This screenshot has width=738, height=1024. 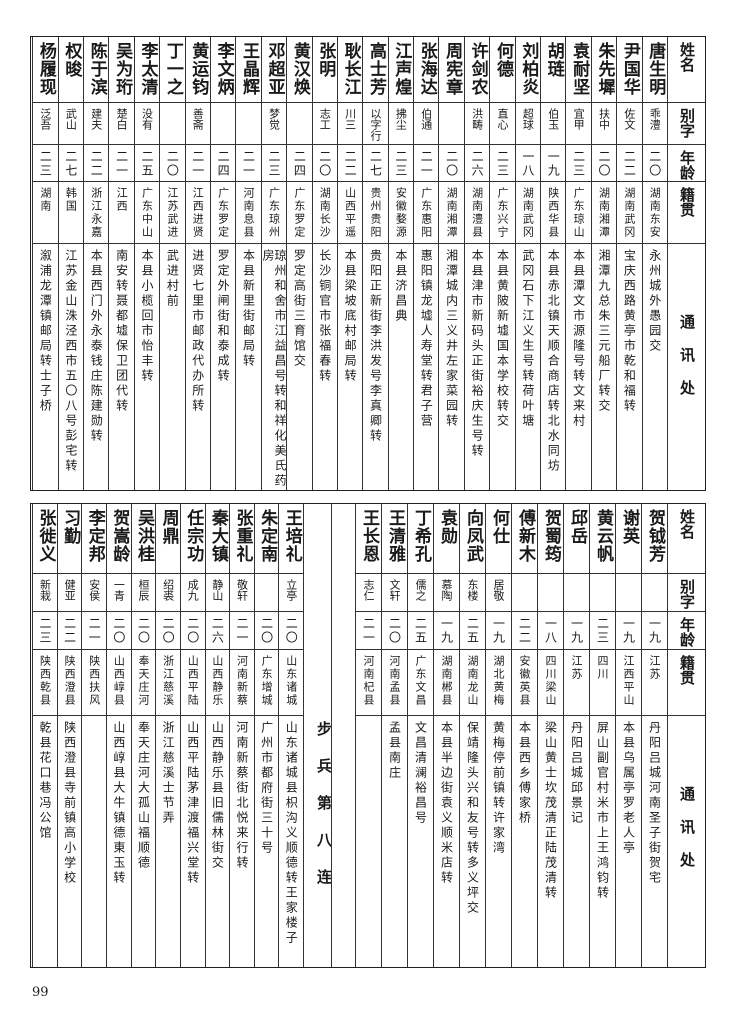 What do you see at coordinates (375, 163) in the screenshot?
I see `person-age: 二七` at bounding box center [375, 163].